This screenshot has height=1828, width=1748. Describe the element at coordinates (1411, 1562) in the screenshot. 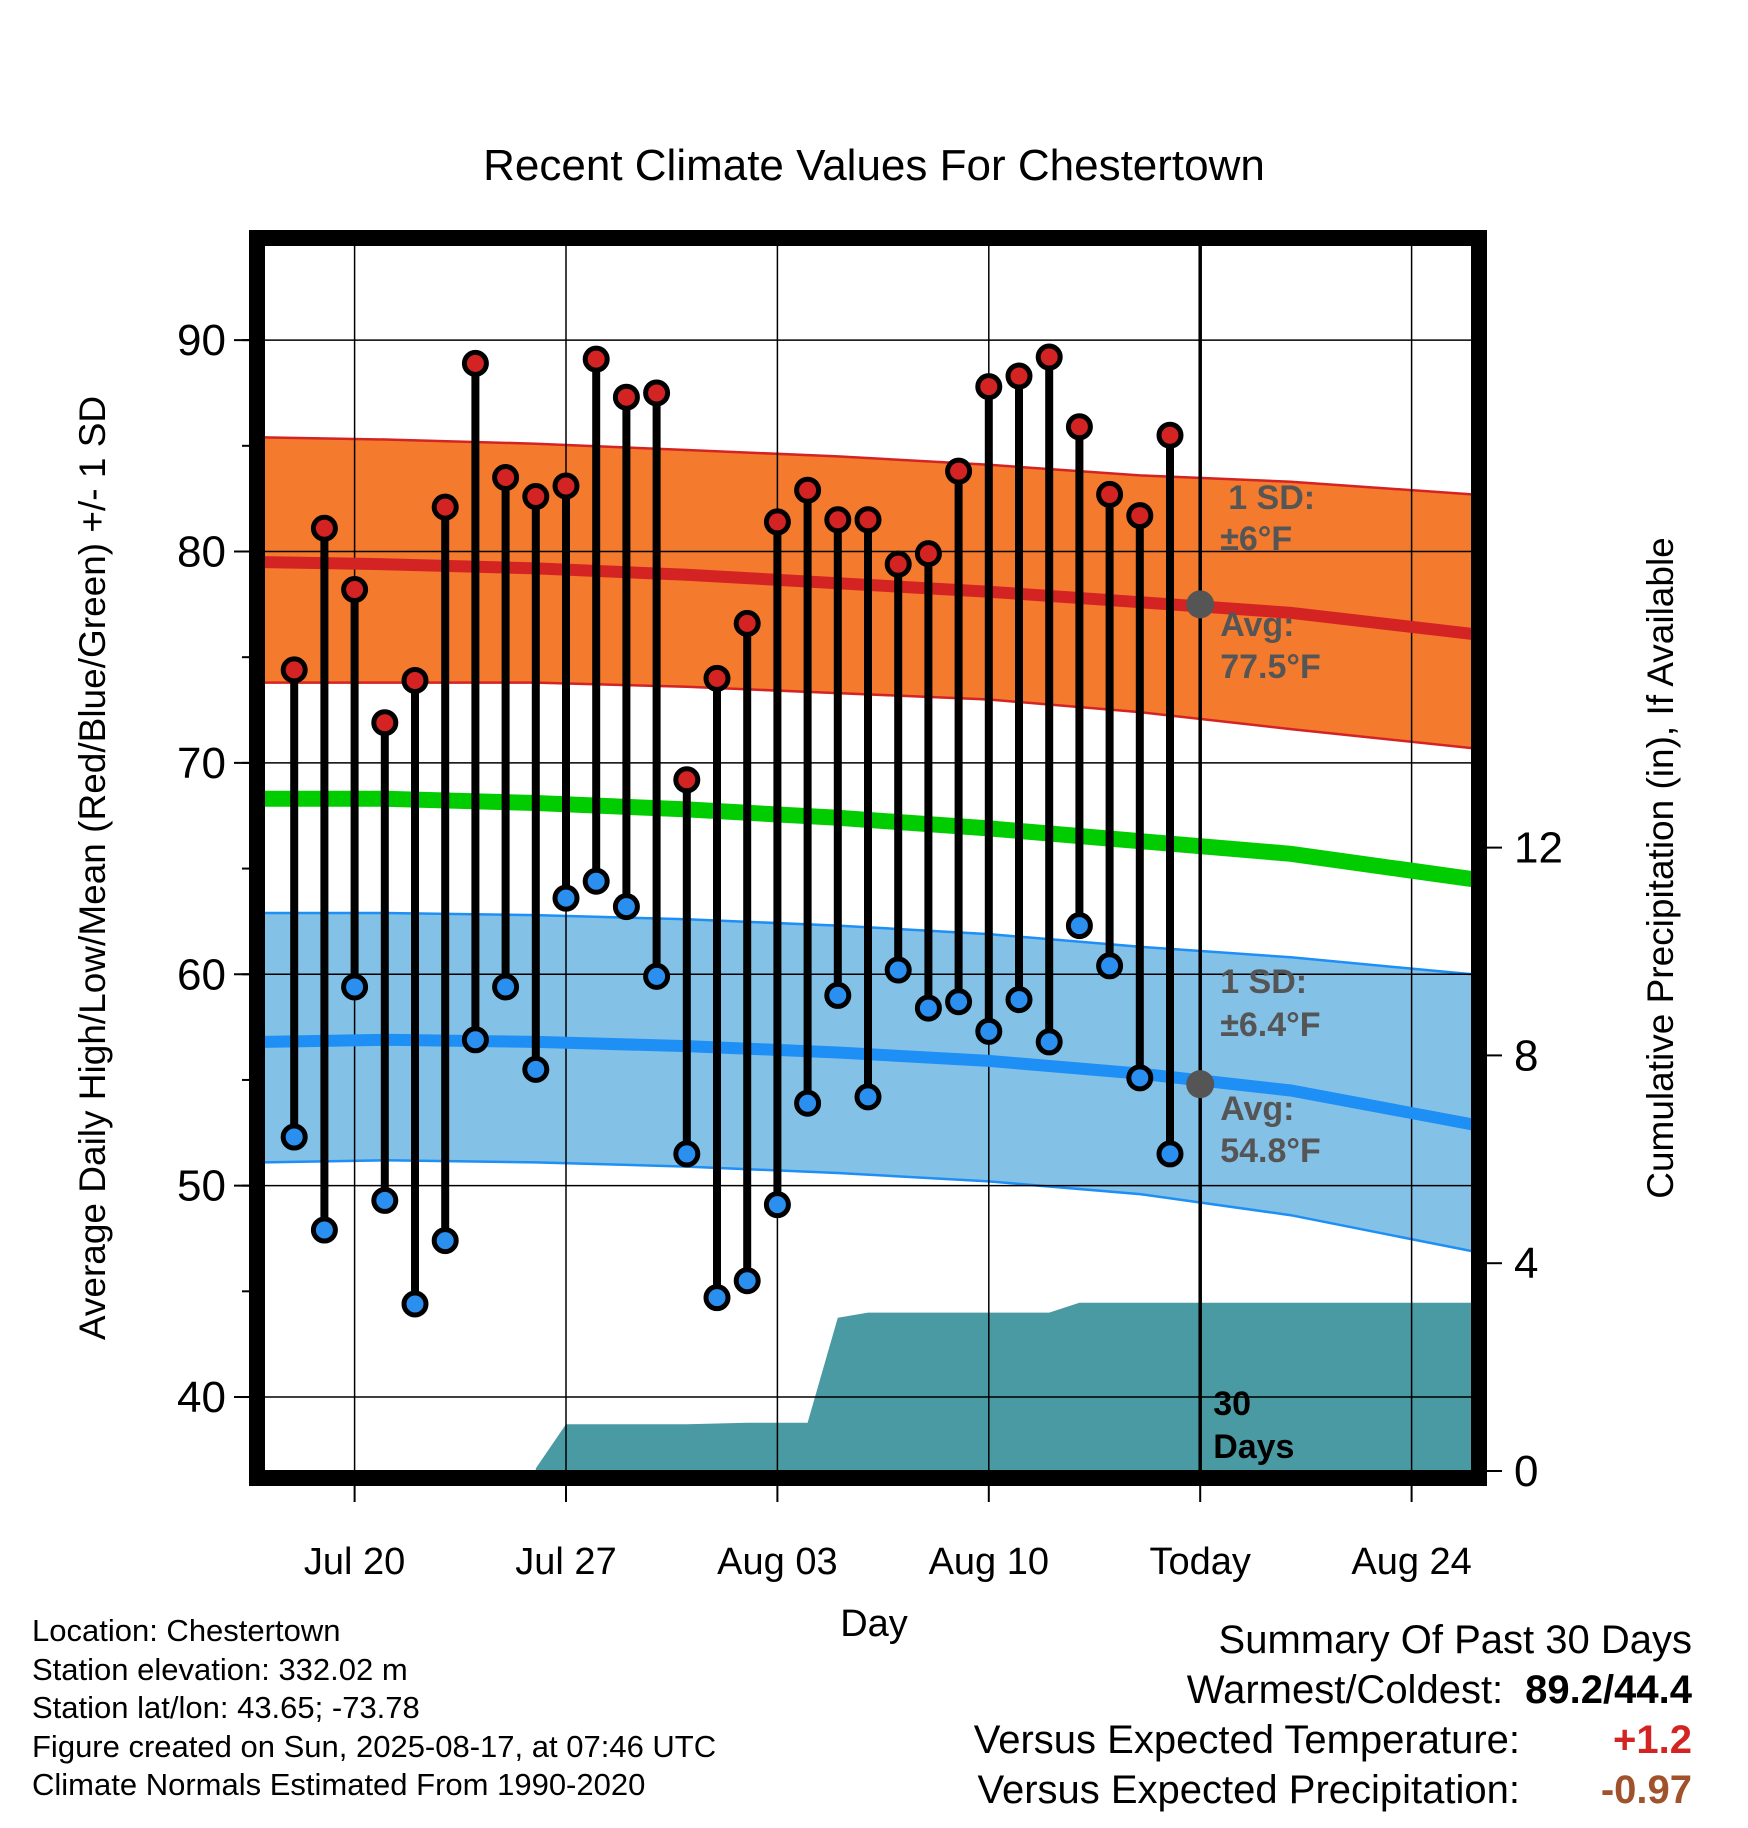

I see `x-tick-label: Aug 24` at that location.